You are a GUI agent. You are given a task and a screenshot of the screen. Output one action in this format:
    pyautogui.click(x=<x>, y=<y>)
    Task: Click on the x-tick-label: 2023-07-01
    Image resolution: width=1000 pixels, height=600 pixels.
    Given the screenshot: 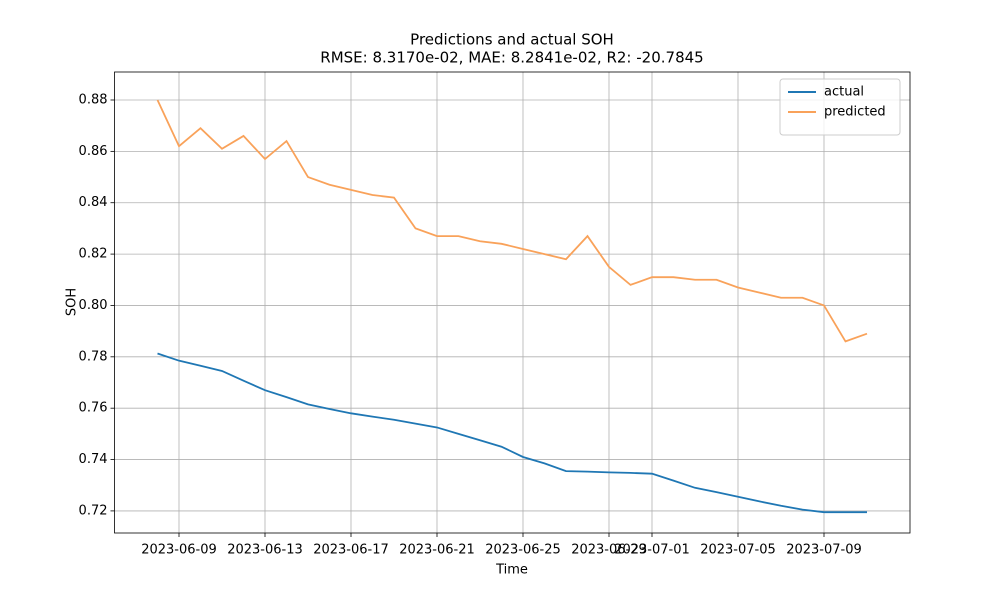 What is the action you would take?
    pyautogui.click(x=652, y=550)
    